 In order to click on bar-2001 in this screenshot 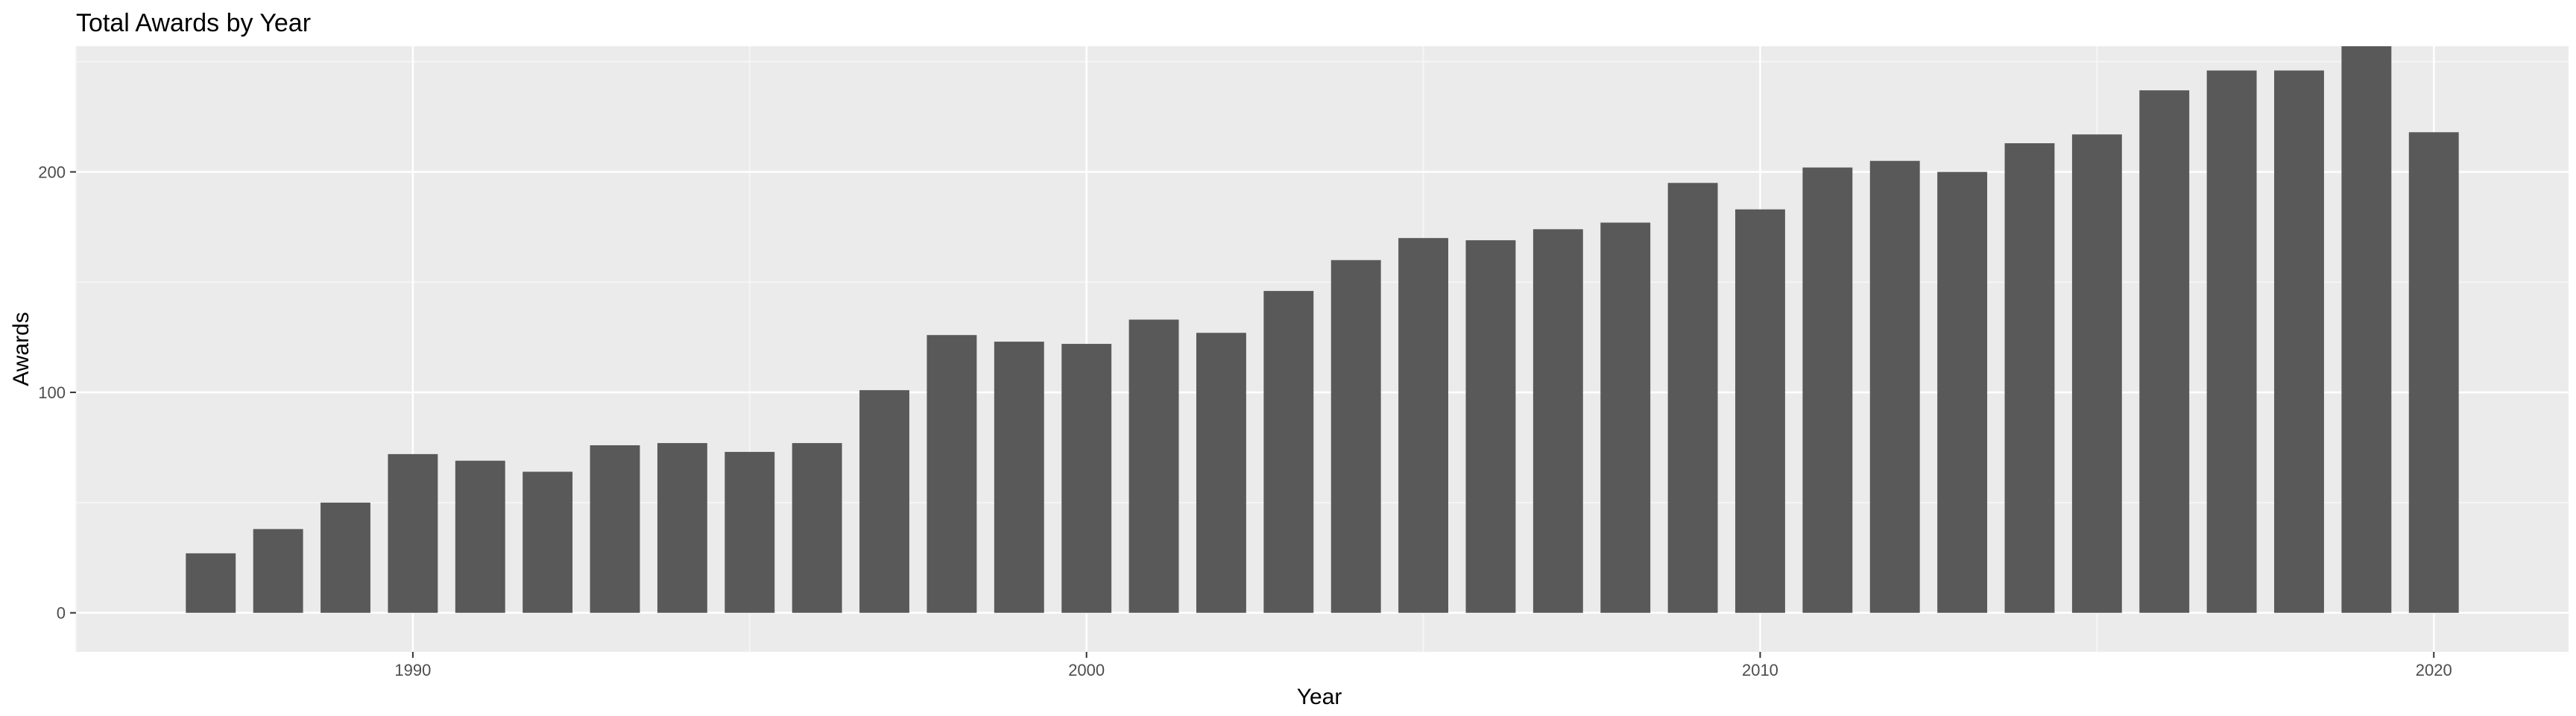, I will do `click(1153, 466)`.